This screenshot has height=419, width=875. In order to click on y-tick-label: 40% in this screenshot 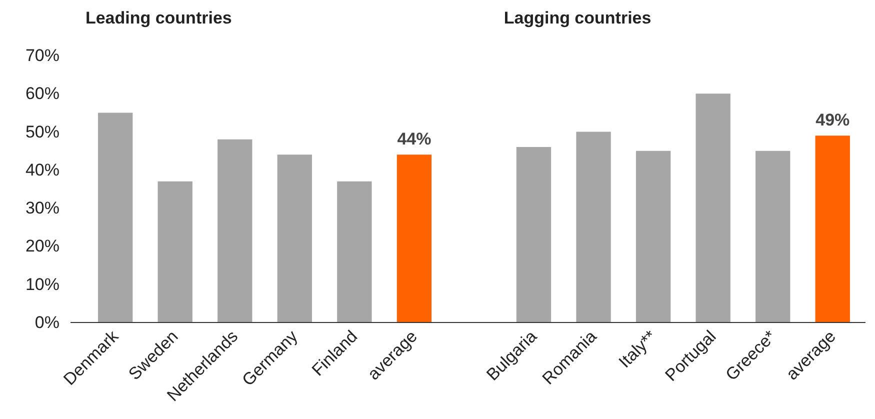, I will do `click(42, 170)`.